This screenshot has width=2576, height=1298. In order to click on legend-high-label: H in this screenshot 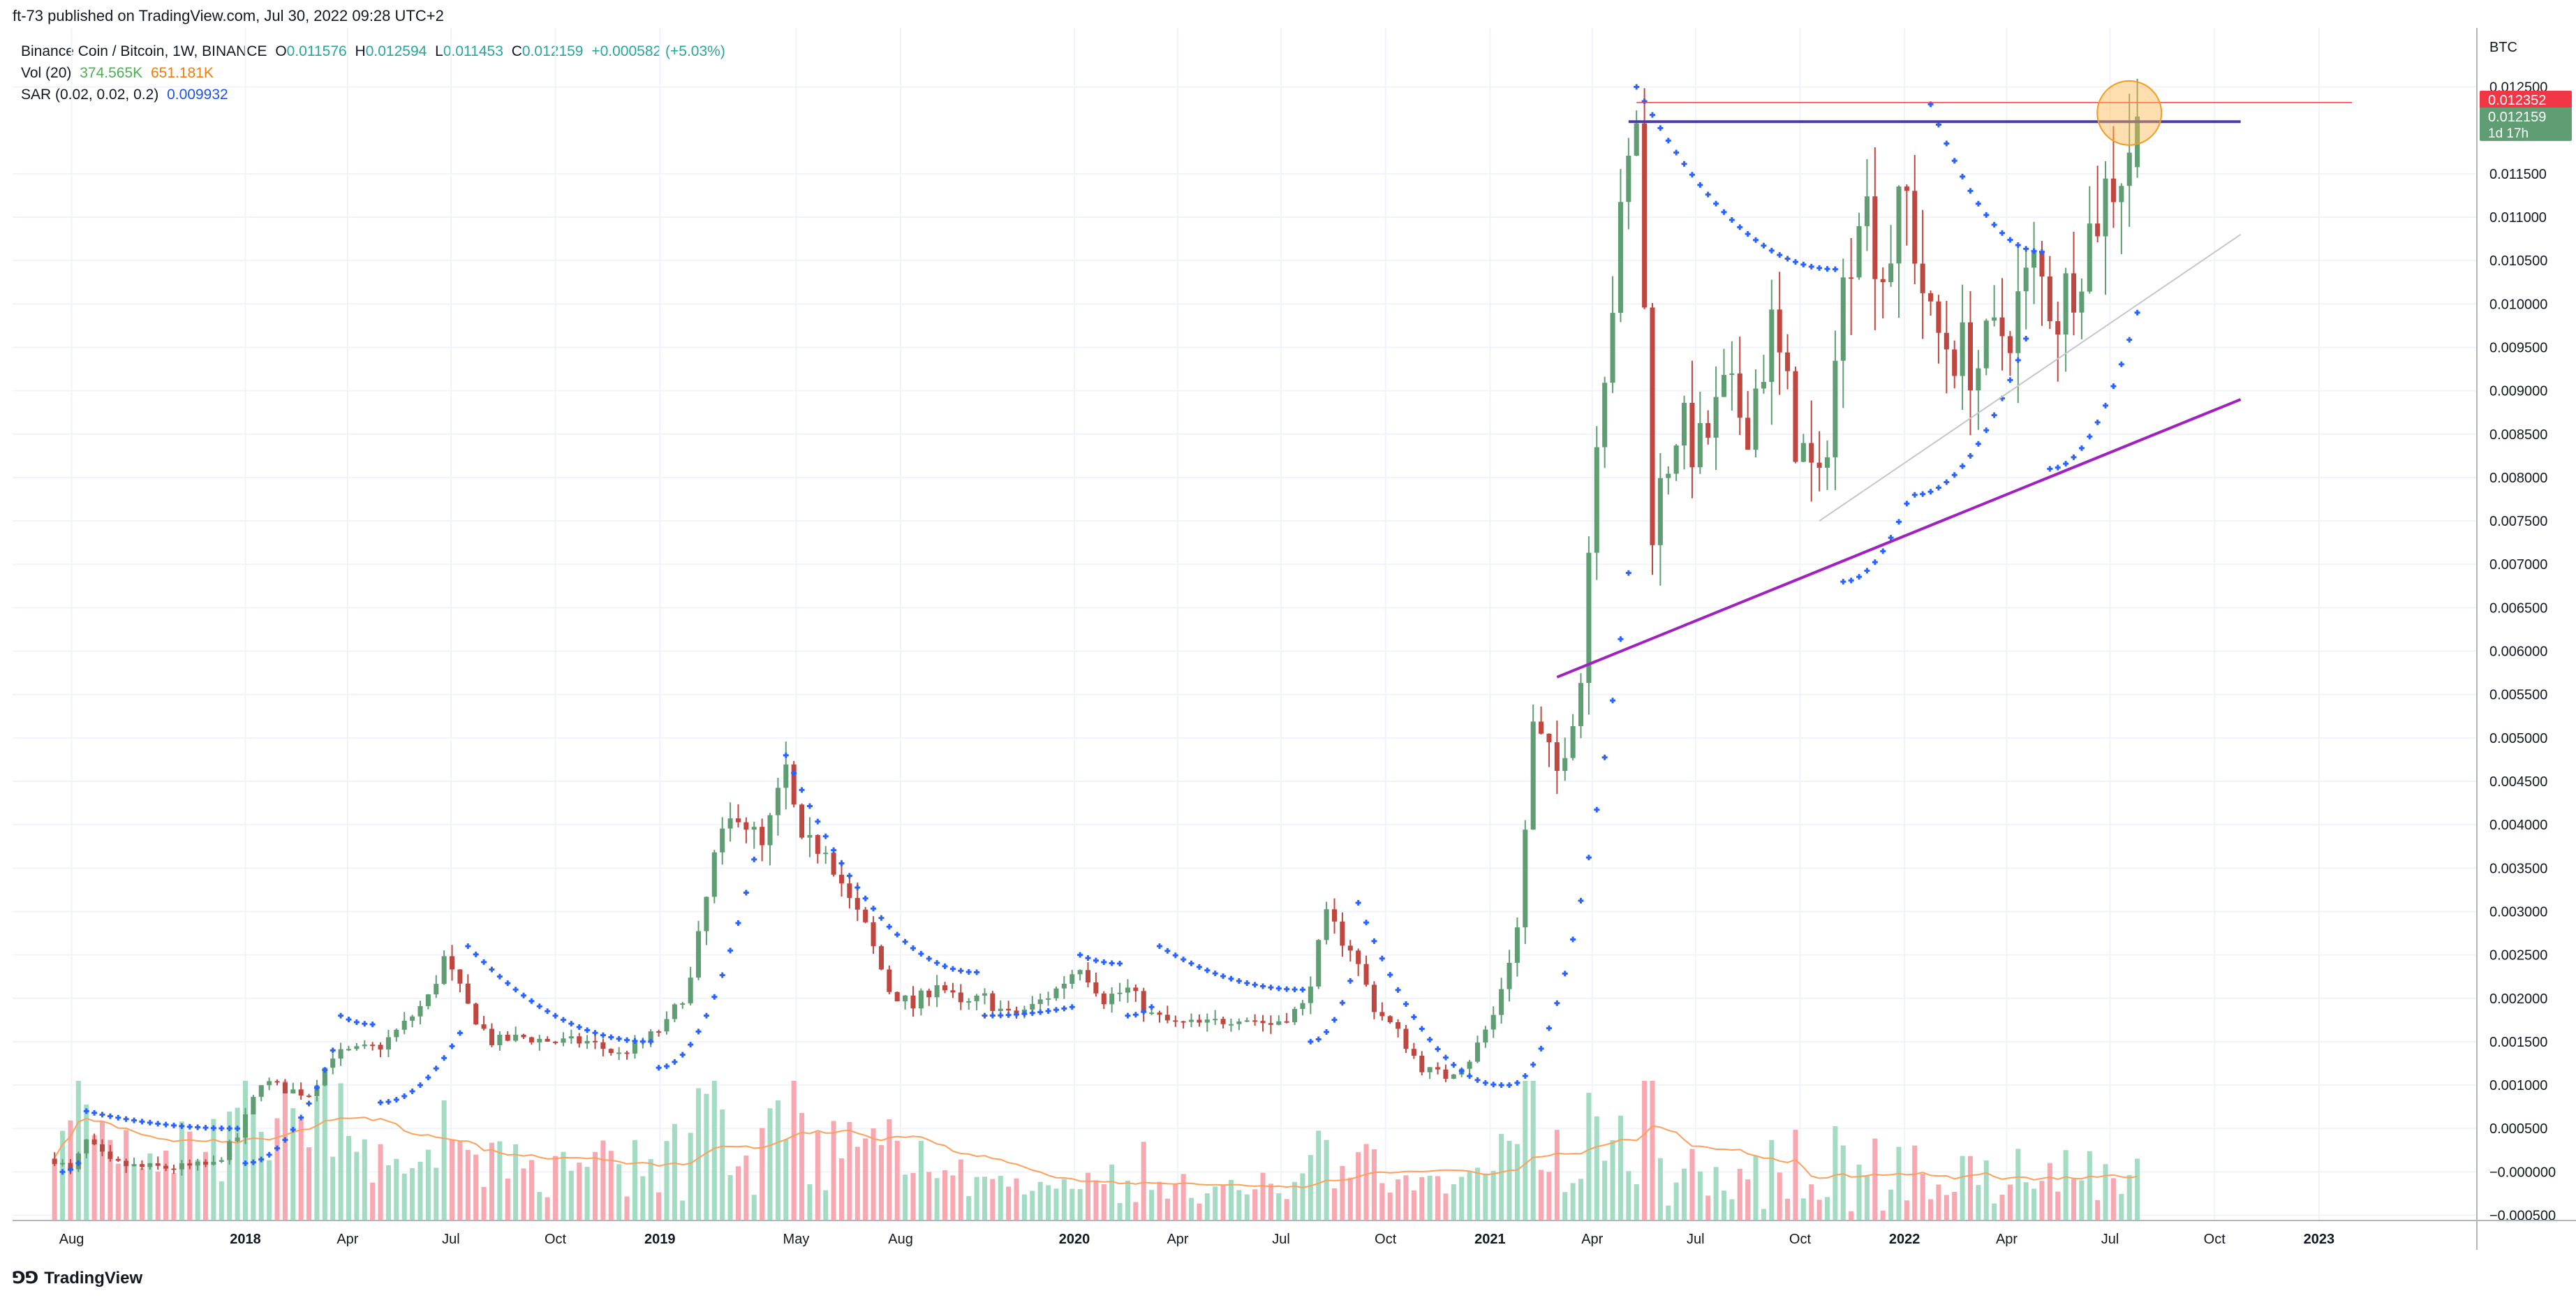, I will do `click(360, 51)`.